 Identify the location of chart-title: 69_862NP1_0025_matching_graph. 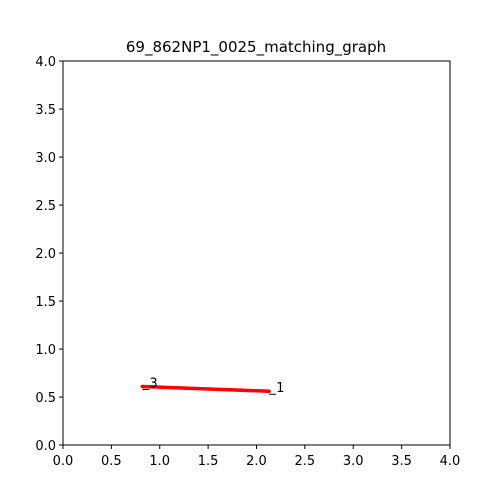
(256, 47).